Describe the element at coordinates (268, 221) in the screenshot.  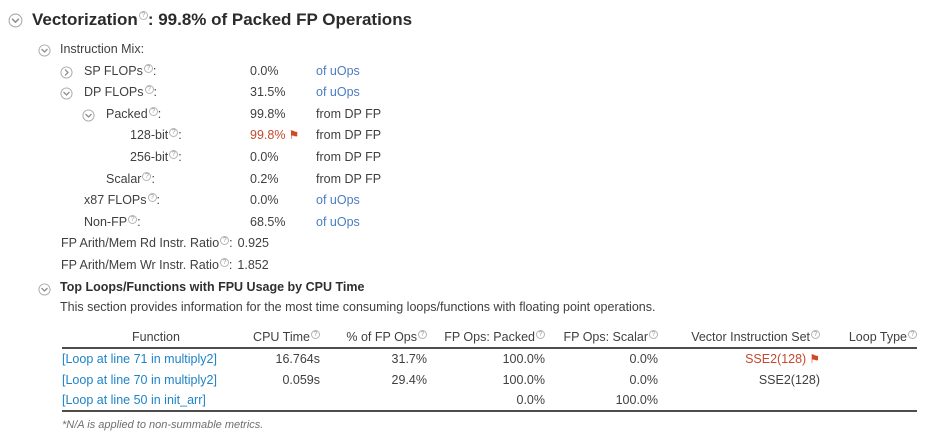
I see `metric-value: 68.5%` at that location.